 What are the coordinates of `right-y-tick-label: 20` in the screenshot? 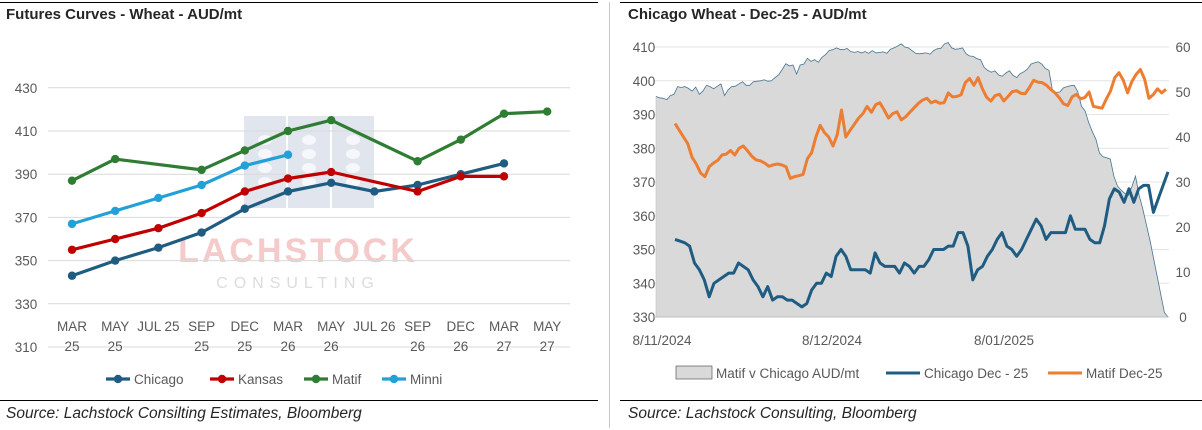 It's located at (1182, 227).